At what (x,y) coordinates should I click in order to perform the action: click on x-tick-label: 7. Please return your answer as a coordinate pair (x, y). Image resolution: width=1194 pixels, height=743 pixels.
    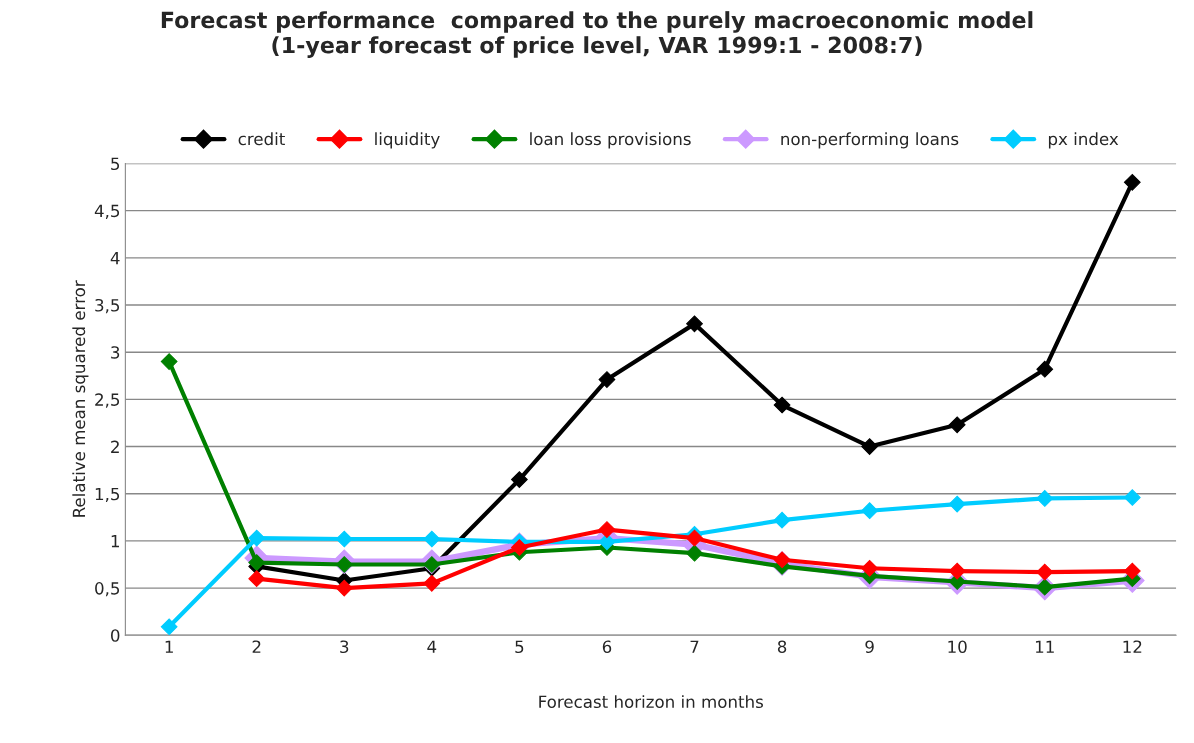
    Looking at the image, I should click on (694, 646).